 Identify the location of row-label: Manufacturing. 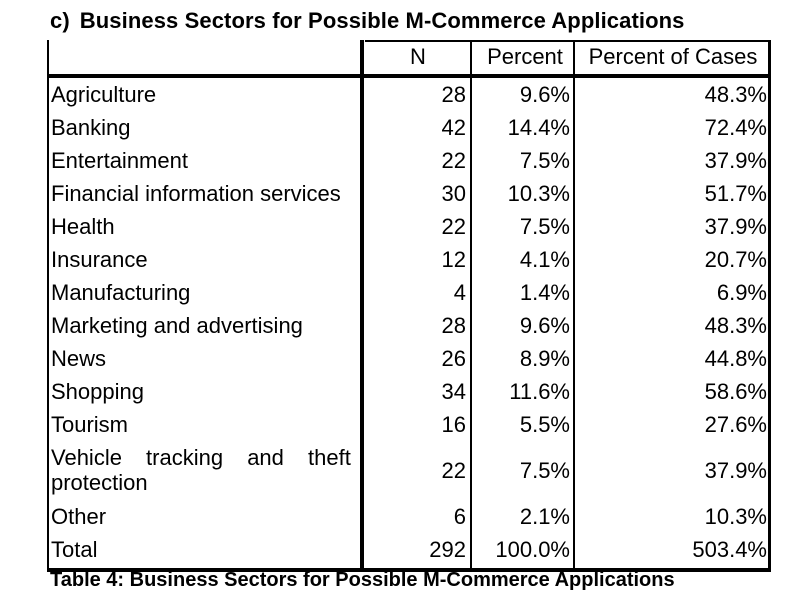
(121, 292).